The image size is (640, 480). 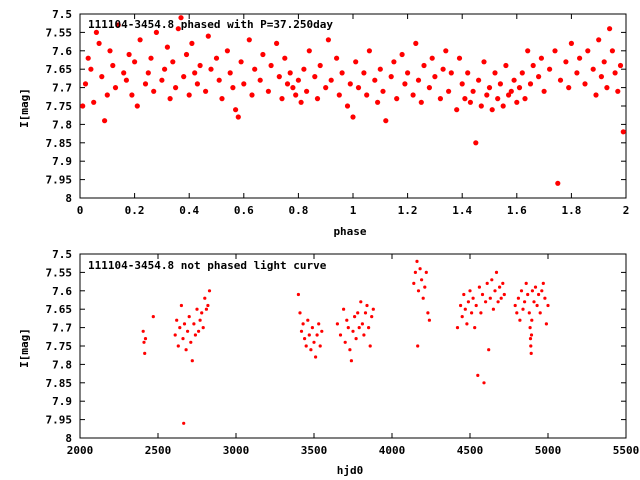 I want to click on y-tick-label: 7.8, so click(x=62, y=124).